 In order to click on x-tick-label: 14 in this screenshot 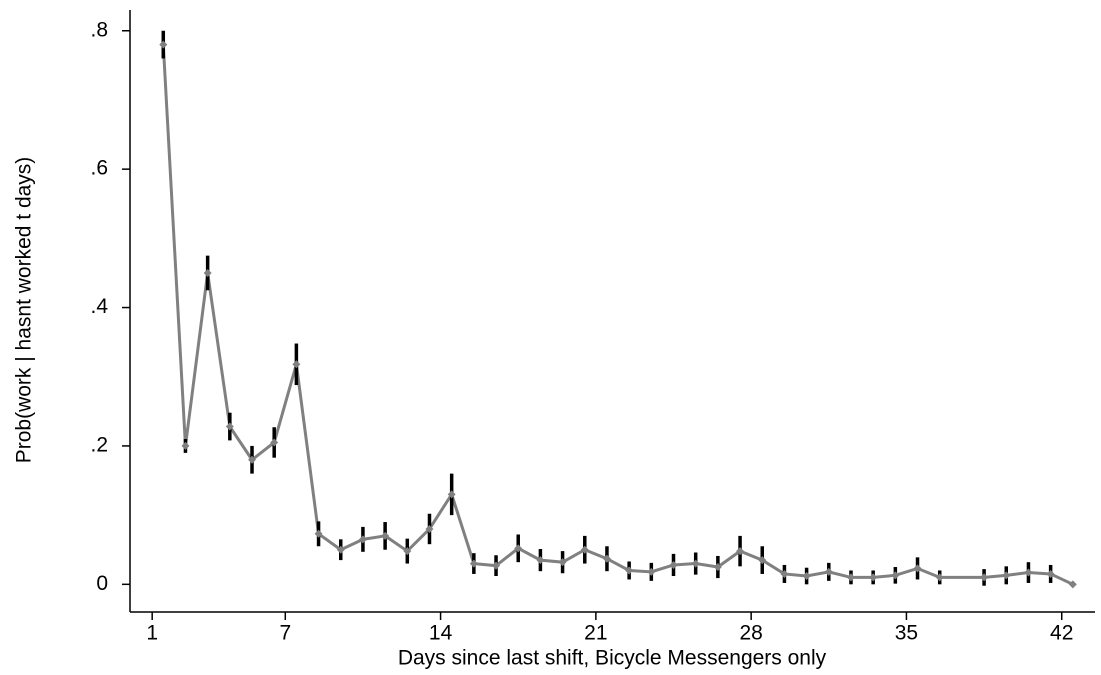, I will do `click(441, 633)`.